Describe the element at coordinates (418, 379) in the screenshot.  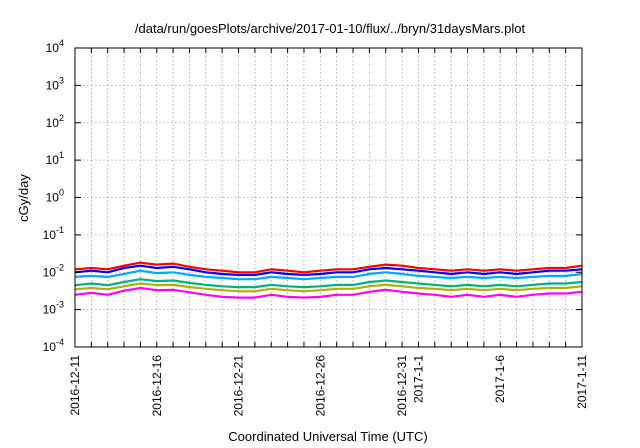
I see `x-tick-label: 2017-1-1` at that location.